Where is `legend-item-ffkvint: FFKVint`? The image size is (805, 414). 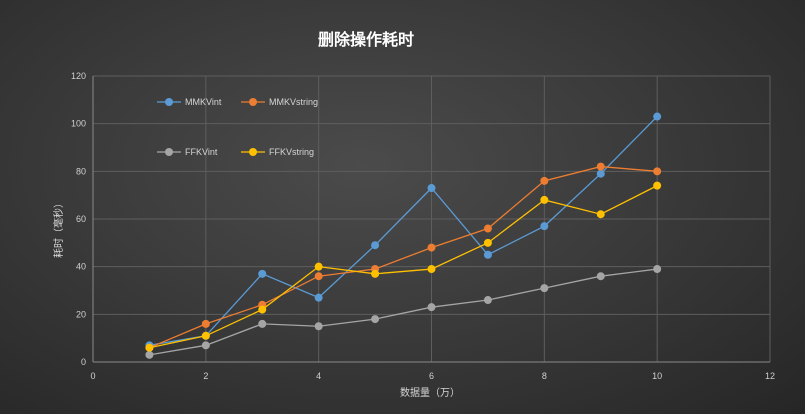 legend-item-ffkvint: FFKVint is located at coordinates (187, 152).